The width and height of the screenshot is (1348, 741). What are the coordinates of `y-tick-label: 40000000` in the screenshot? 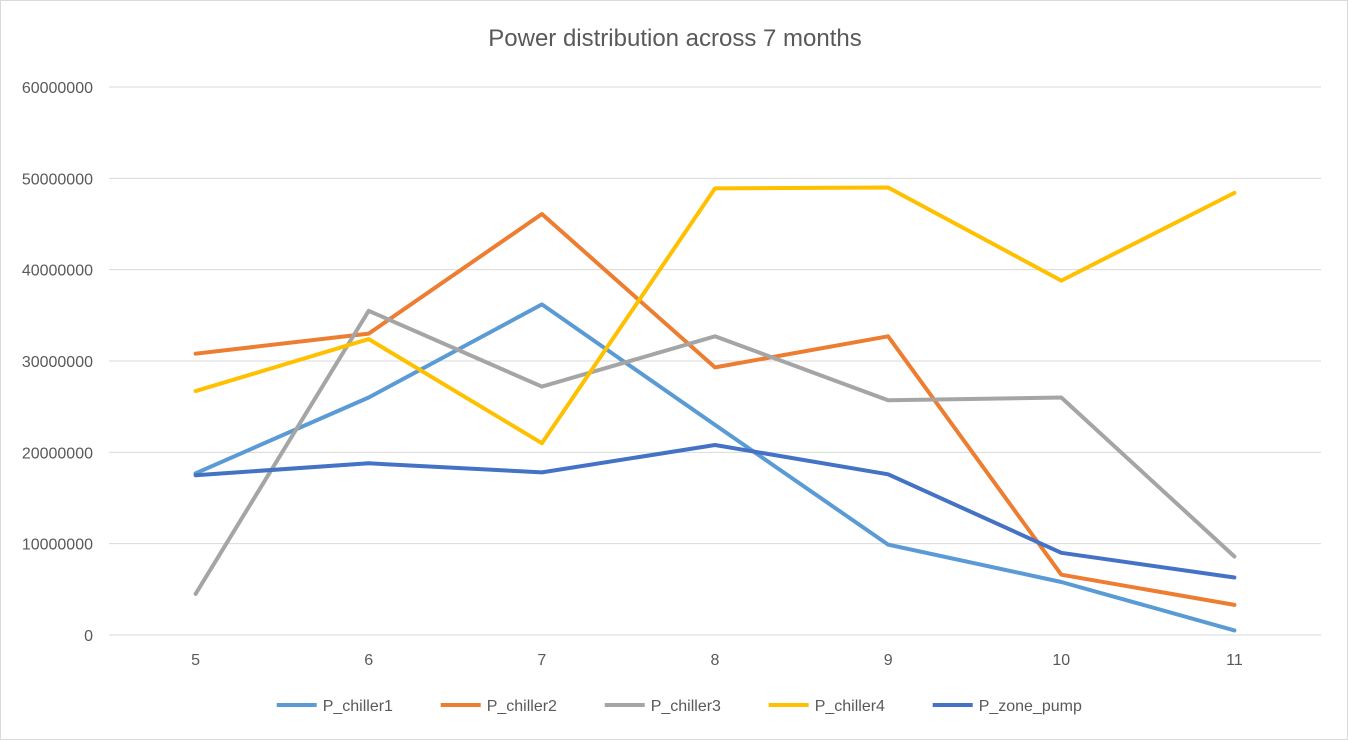 It's located at (57, 271).